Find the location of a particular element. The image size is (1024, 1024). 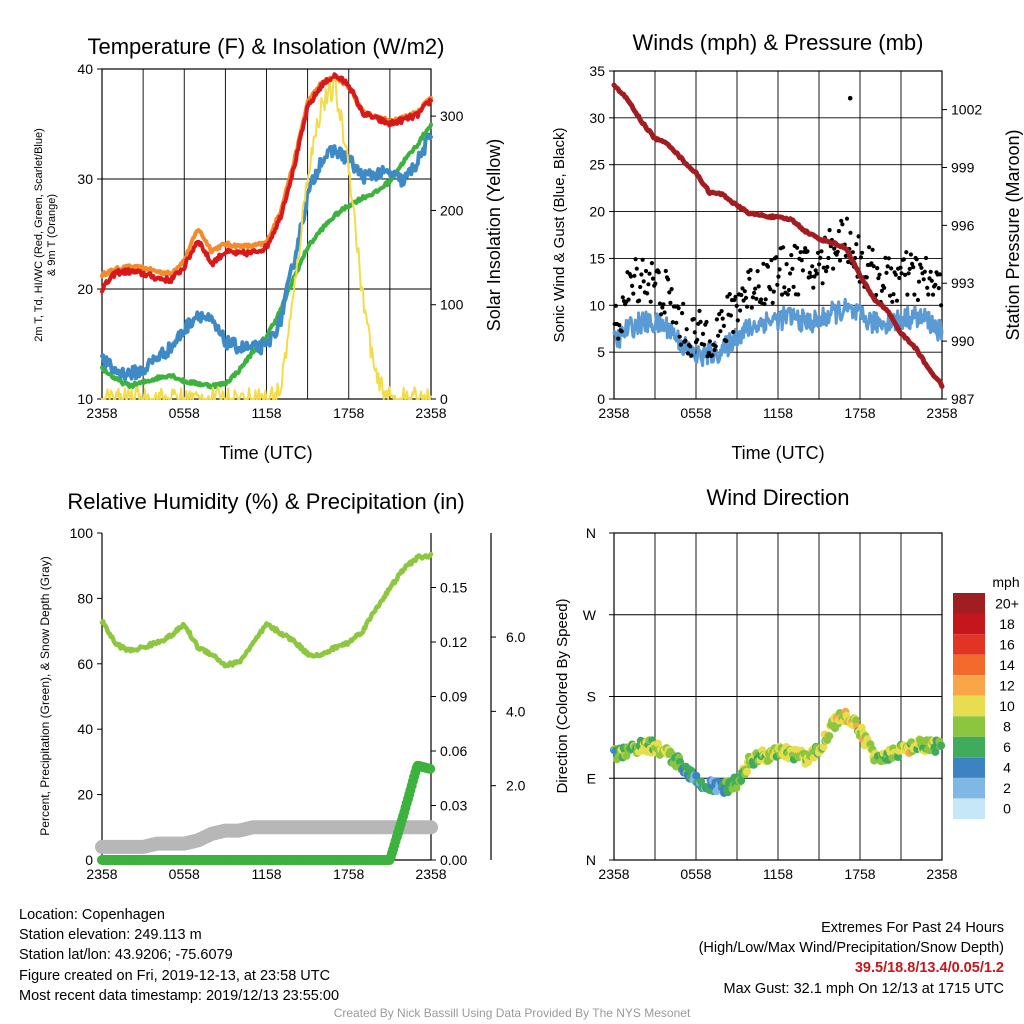

solar-y-axis-label: Solar Insolation (Yellow) is located at coordinates (494, 235).